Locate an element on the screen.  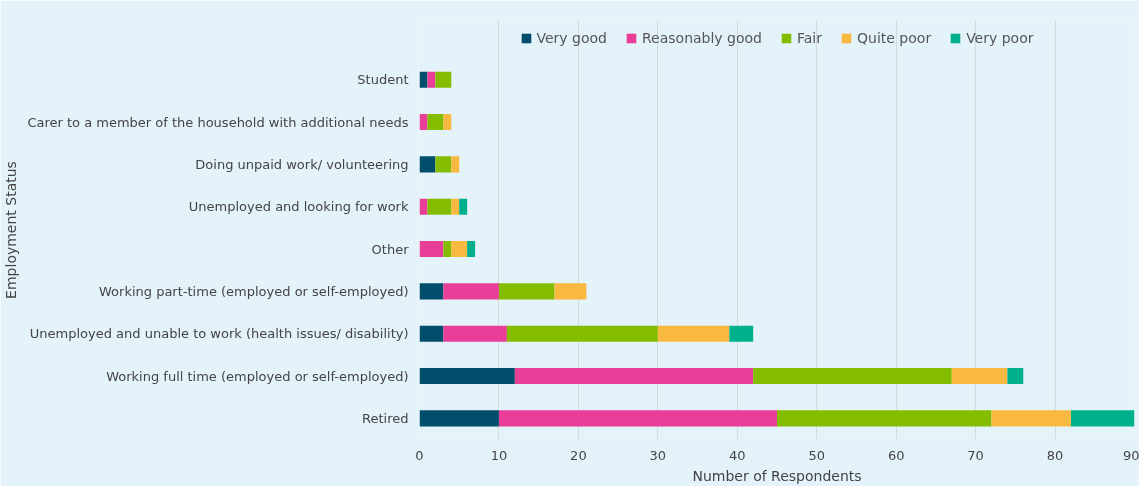
y-tick-label: Doing unpaid work/ volunteering is located at coordinates (302, 164).